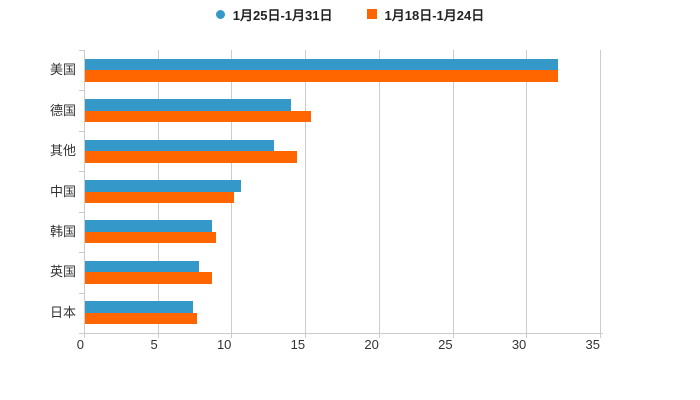 The width and height of the screenshot is (700, 400). I want to click on legend-item-week2: 1月25日-1月31日, so click(274, 14).